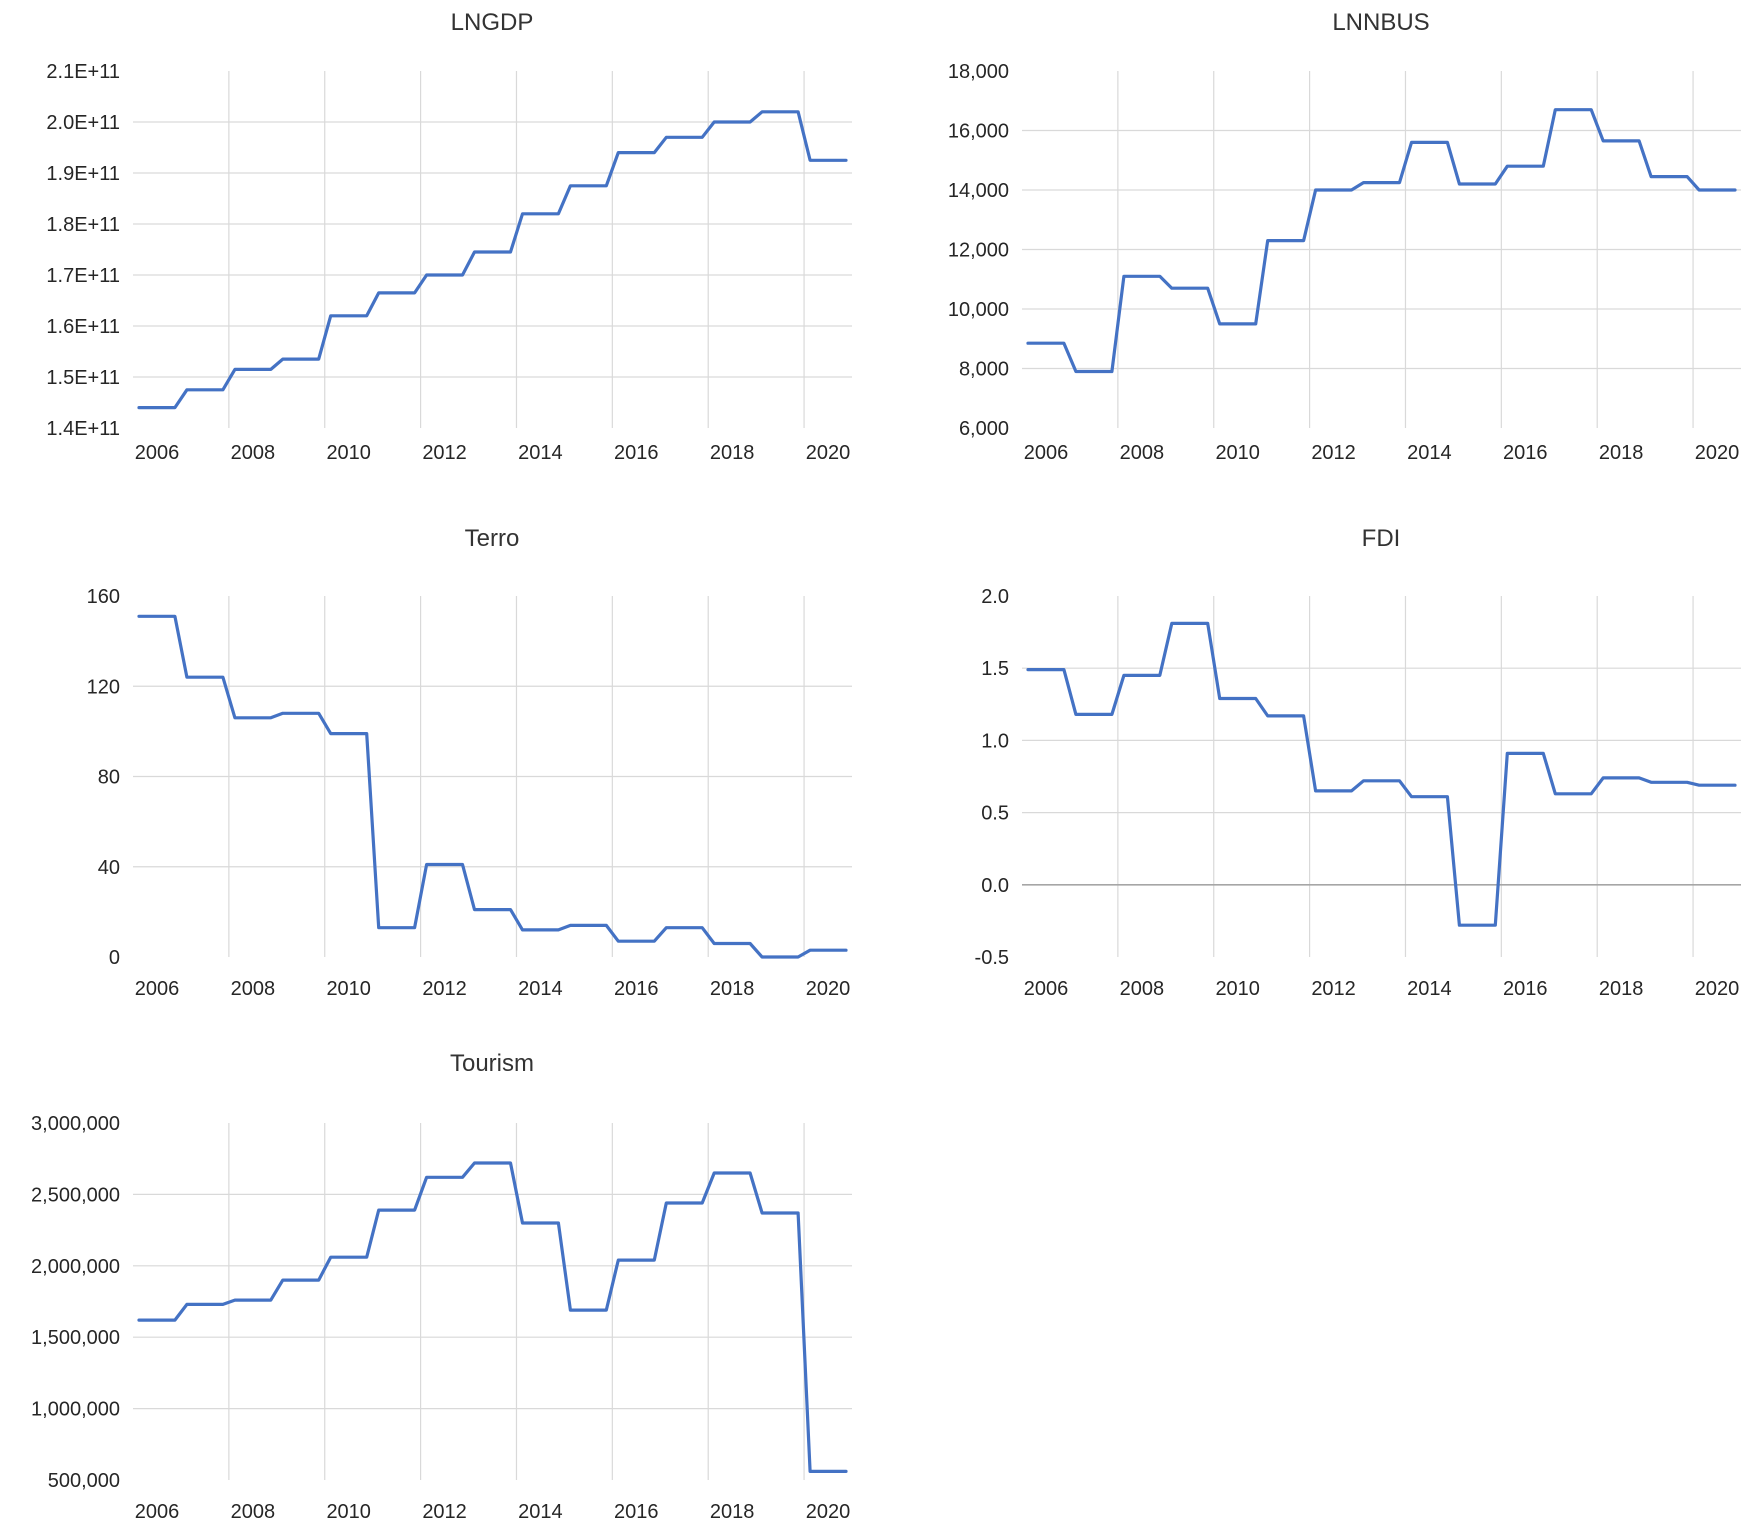 Image resolution: width=1749 pixels, height=1521 pixels. What do you see at coordinates (103, 777) in the screenshot?
I see `y-axis-labels: 0 40 80 120 160` at bounding box center [103, 777].